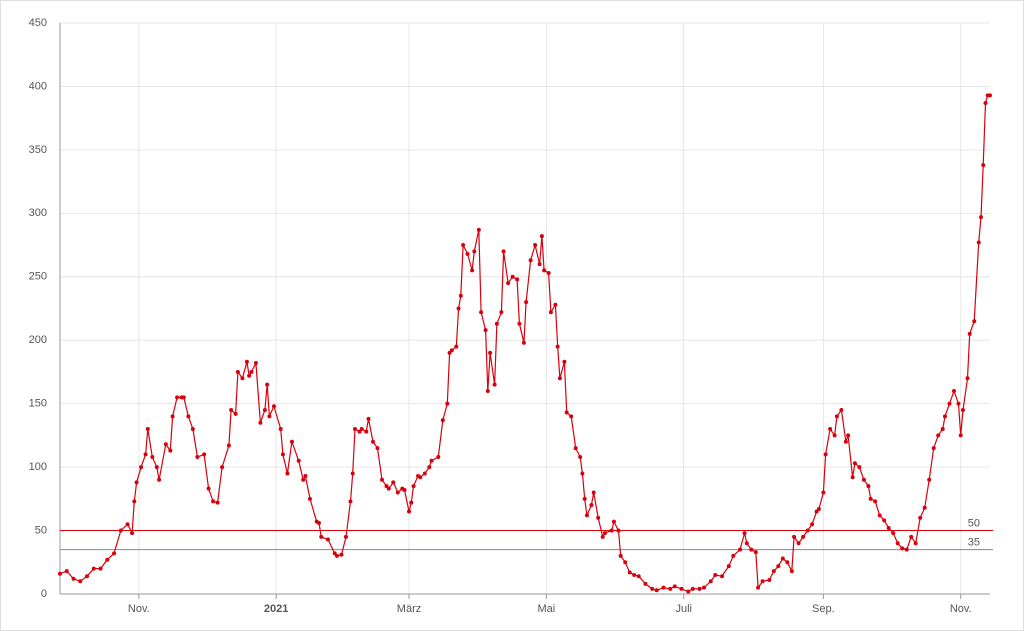 The height and width of the screenshot is (631, 1024). What do you see at coordinates (38, 467) in the screenshot?
I see `y-tick-label: 100` at bounding box center [38, 467].